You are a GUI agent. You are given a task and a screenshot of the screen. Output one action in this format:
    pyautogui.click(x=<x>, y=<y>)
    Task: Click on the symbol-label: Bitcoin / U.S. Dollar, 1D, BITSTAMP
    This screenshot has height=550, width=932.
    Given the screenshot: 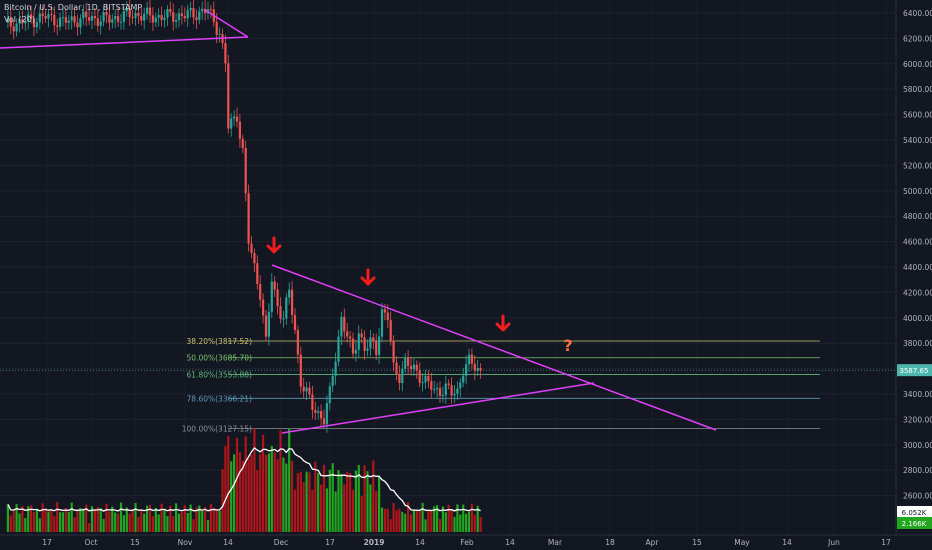 What is the action you would take?
    pyautogui.click(x=73, y=7)
    